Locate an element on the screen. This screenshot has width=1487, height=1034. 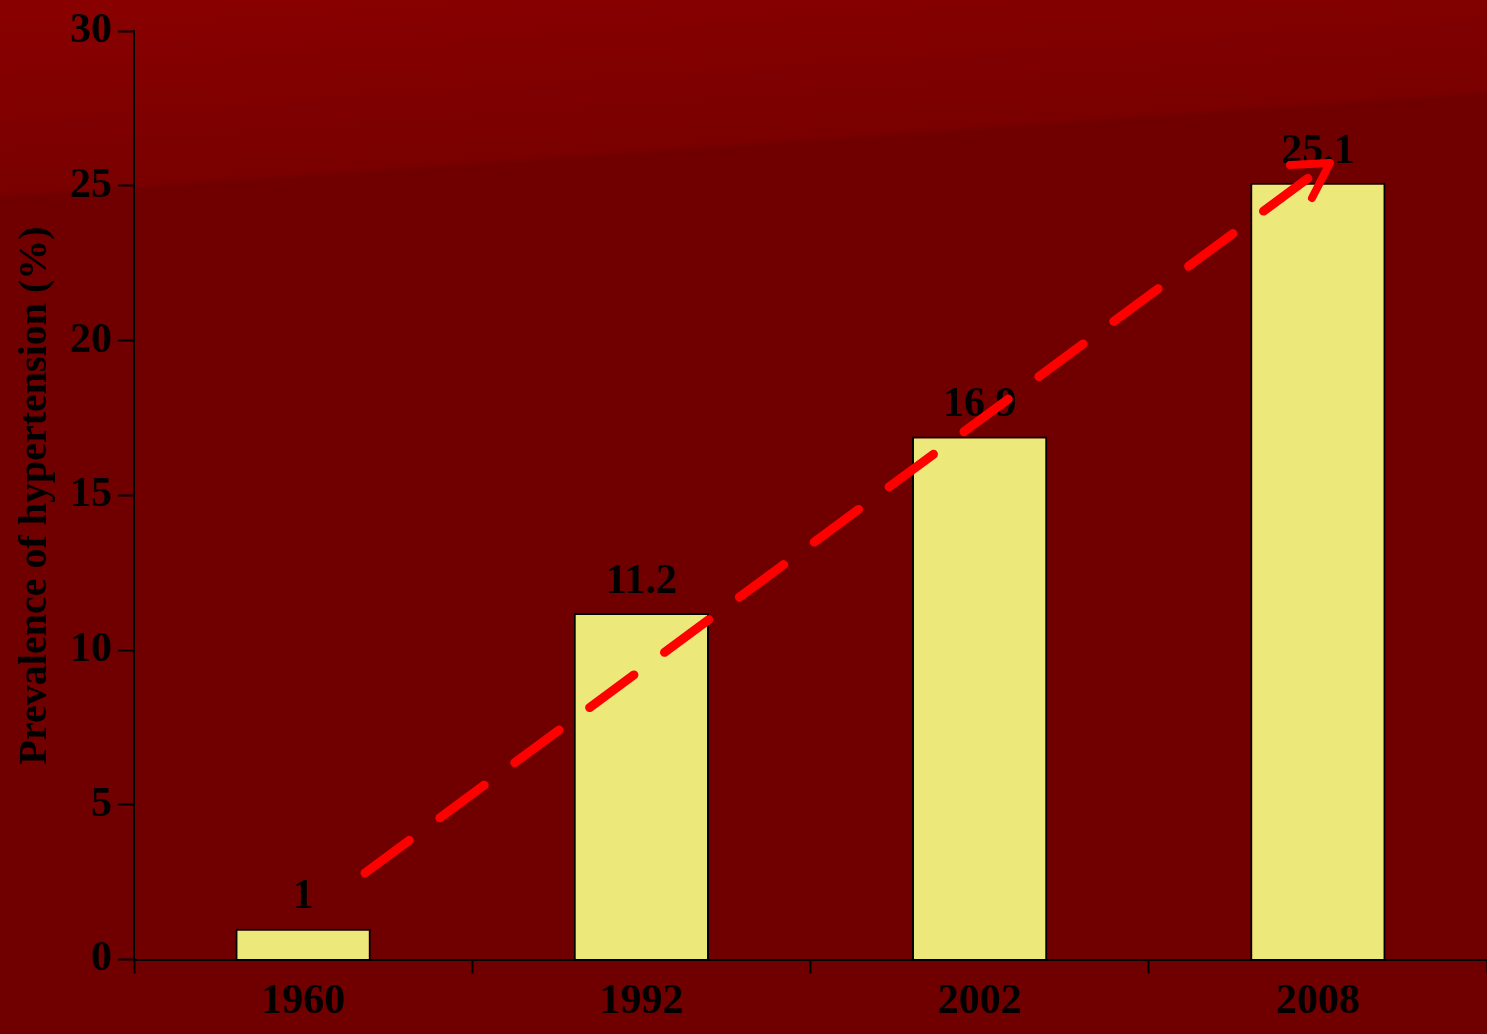
y-axis-title: Prevalence of hypertension (%) is located at coordinates (33, 495).